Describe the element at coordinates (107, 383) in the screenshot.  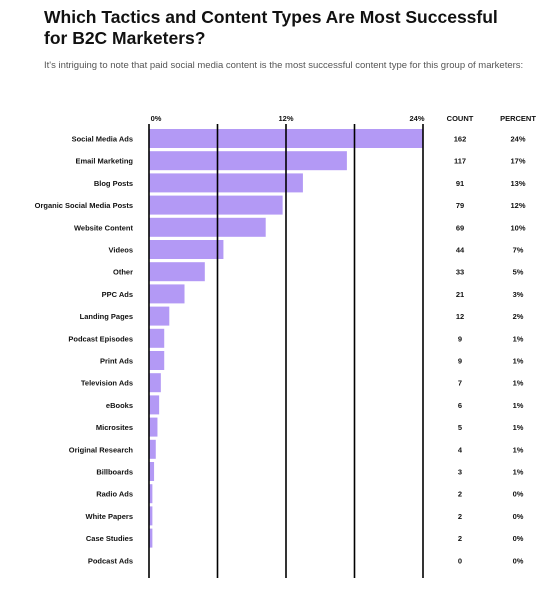
I see `category-label: Television Ads` at that location.